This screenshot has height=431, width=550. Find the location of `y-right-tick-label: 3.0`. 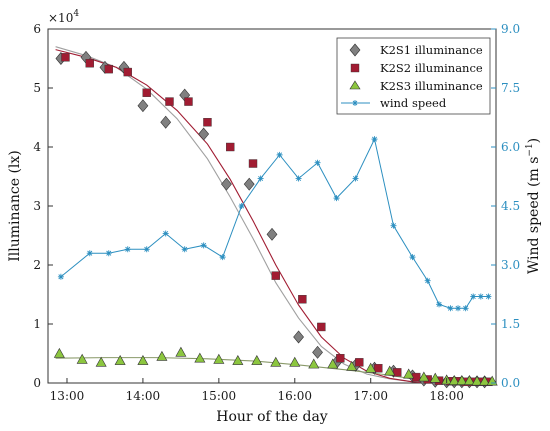

y-right-tick-label: 3.0 is located at coordinates (510, 265).